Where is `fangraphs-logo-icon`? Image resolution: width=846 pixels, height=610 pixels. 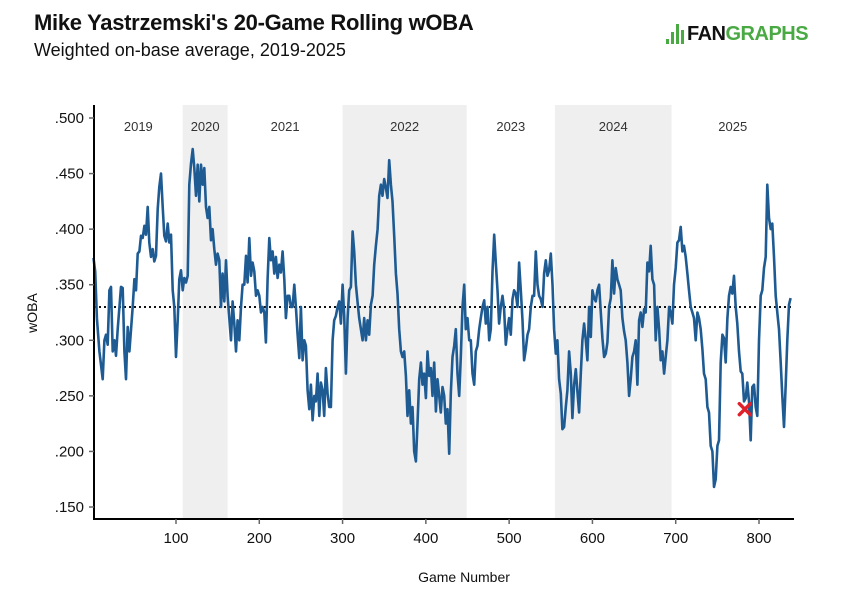
fangraphs-logo-icon is located at coordinates (675, 34).